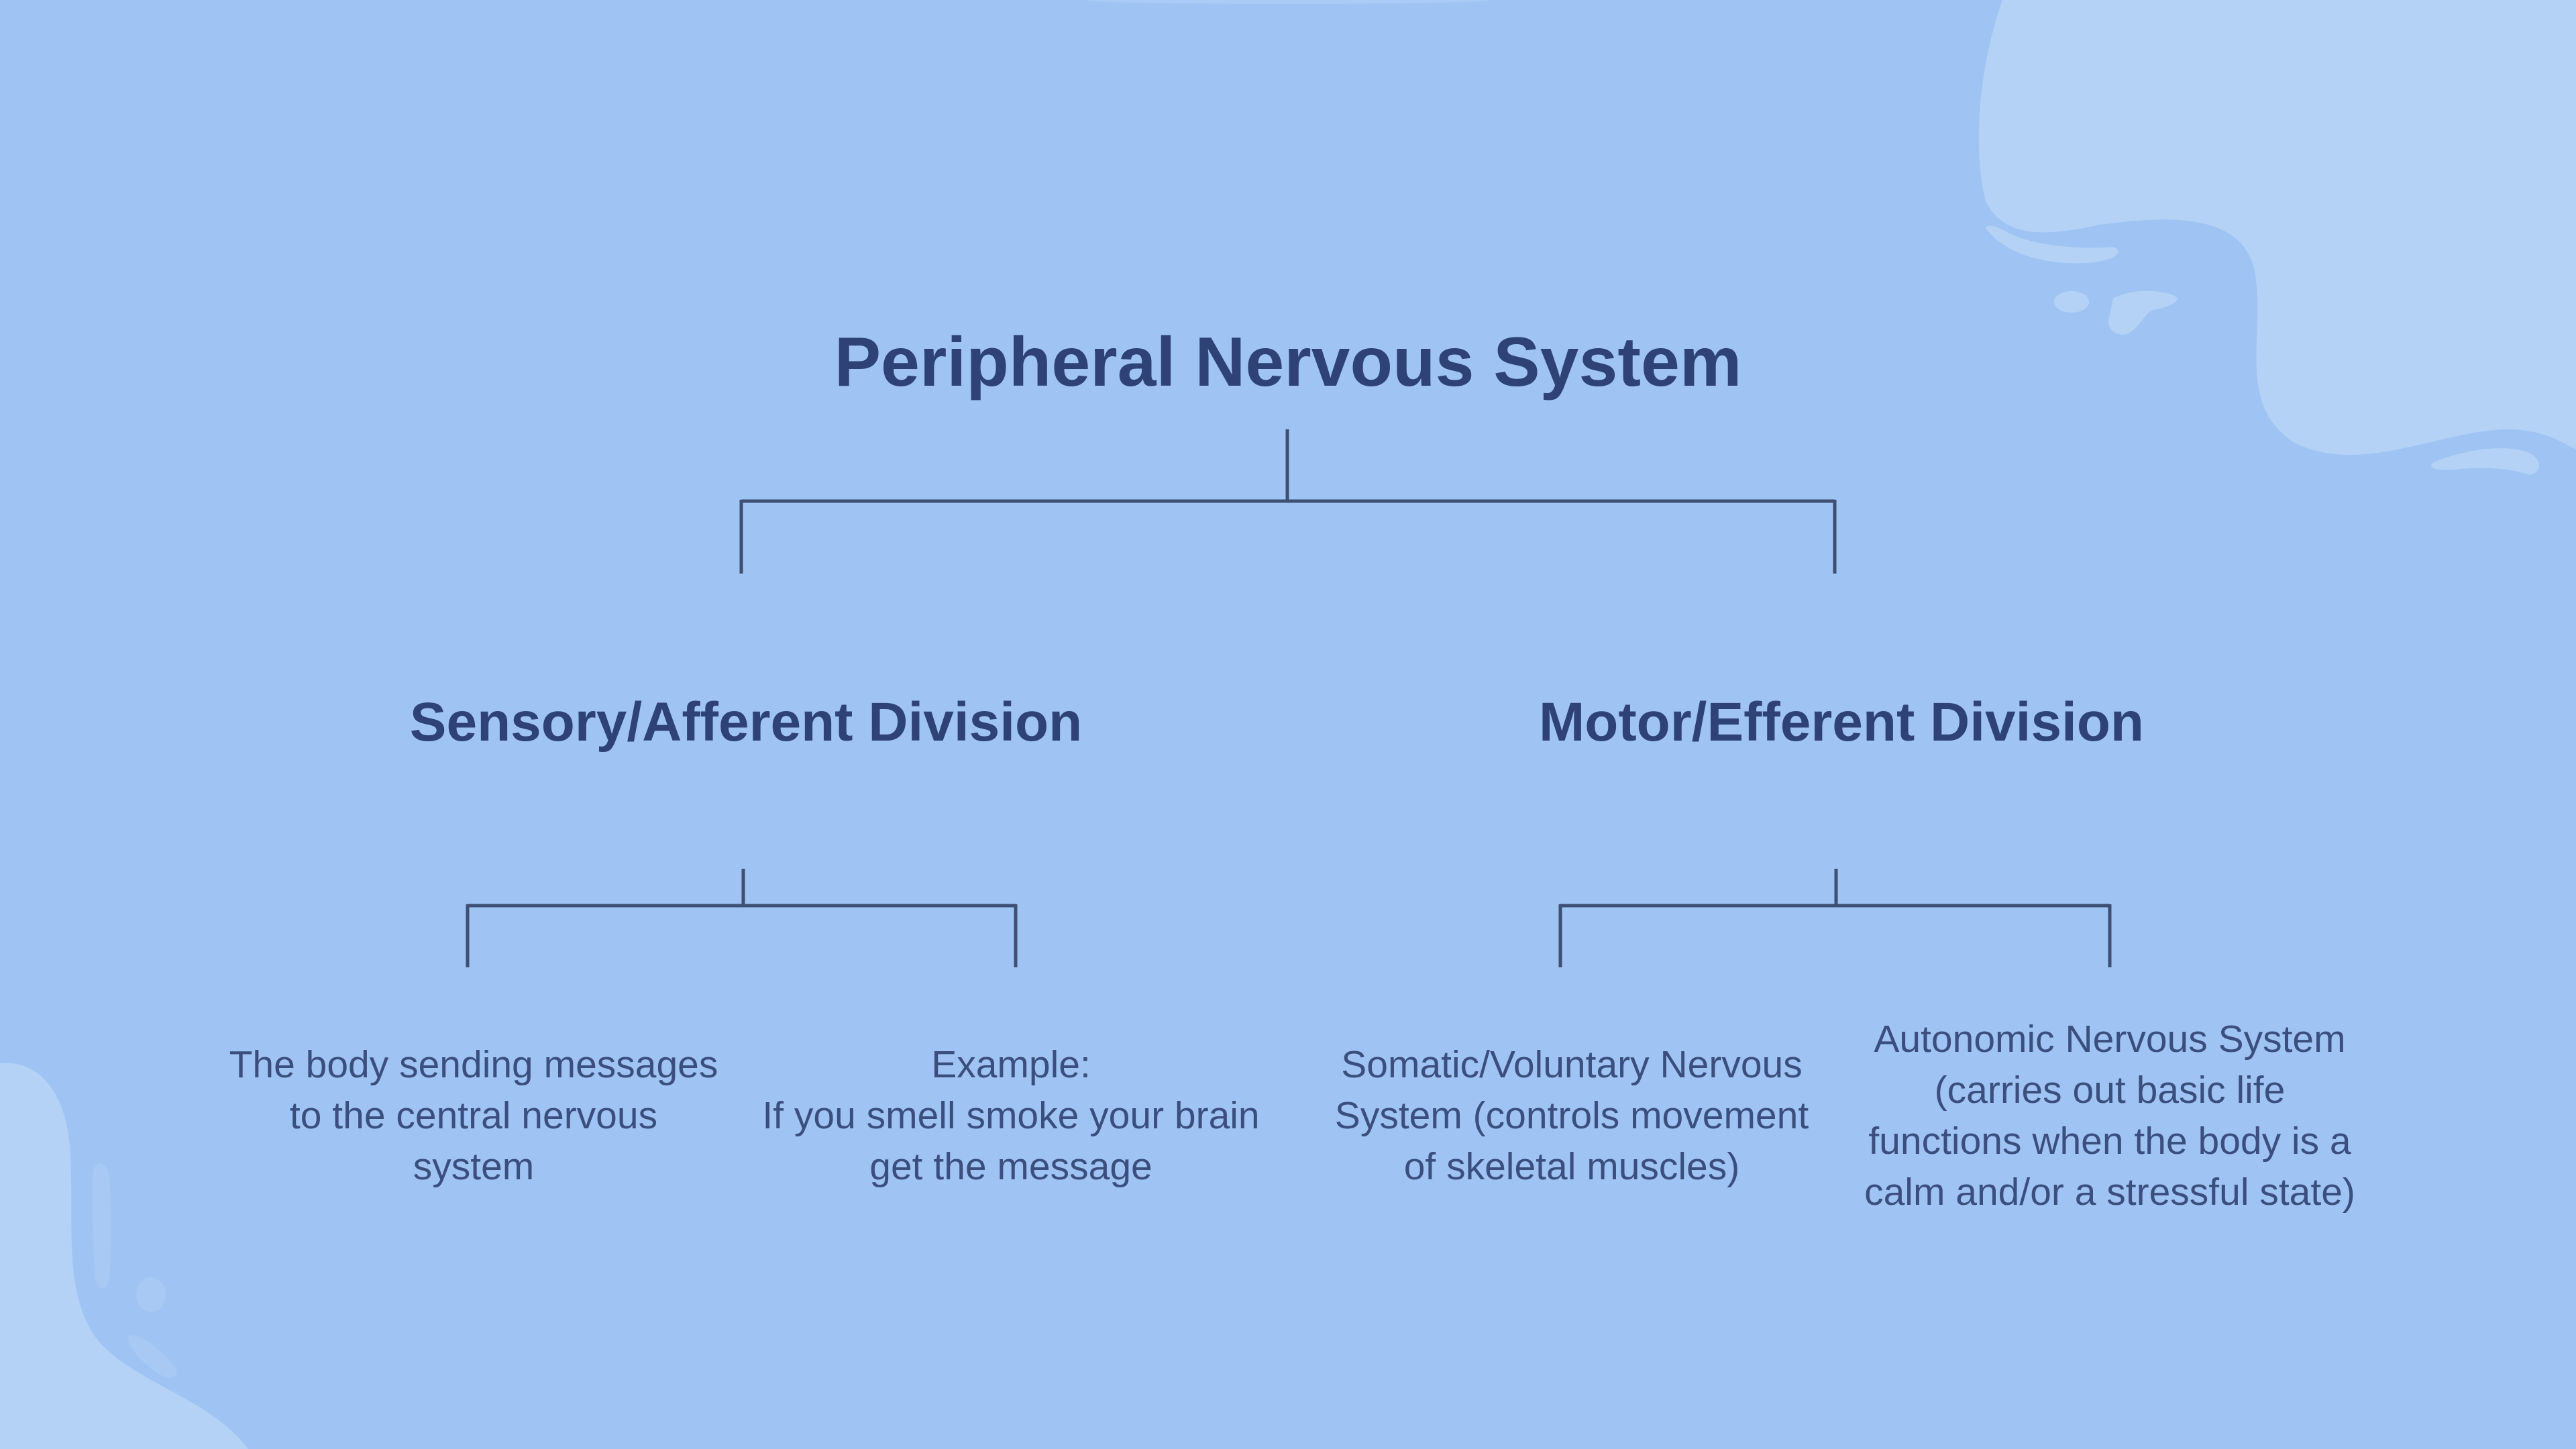  What do you see at coordinates (2109, 1192) in the screenshot?
I see `text-line: calm and/or a stressful state)` at bounding box center [2109, 1192].